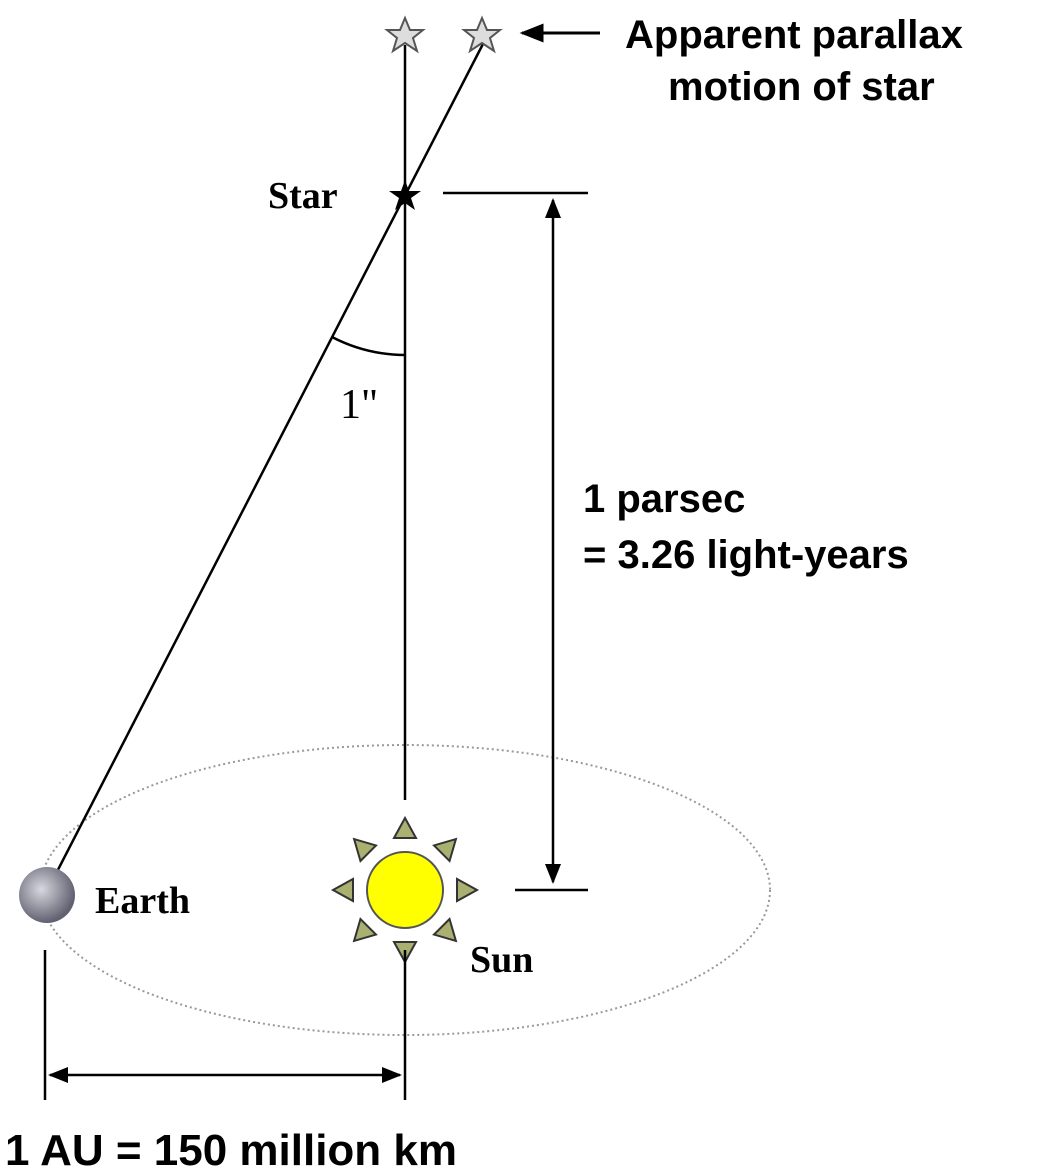  What do you see at coordinates (664, 499) in the screenshot?
I see `distance-text: 1 parsec` at bounding box center [664, 499].